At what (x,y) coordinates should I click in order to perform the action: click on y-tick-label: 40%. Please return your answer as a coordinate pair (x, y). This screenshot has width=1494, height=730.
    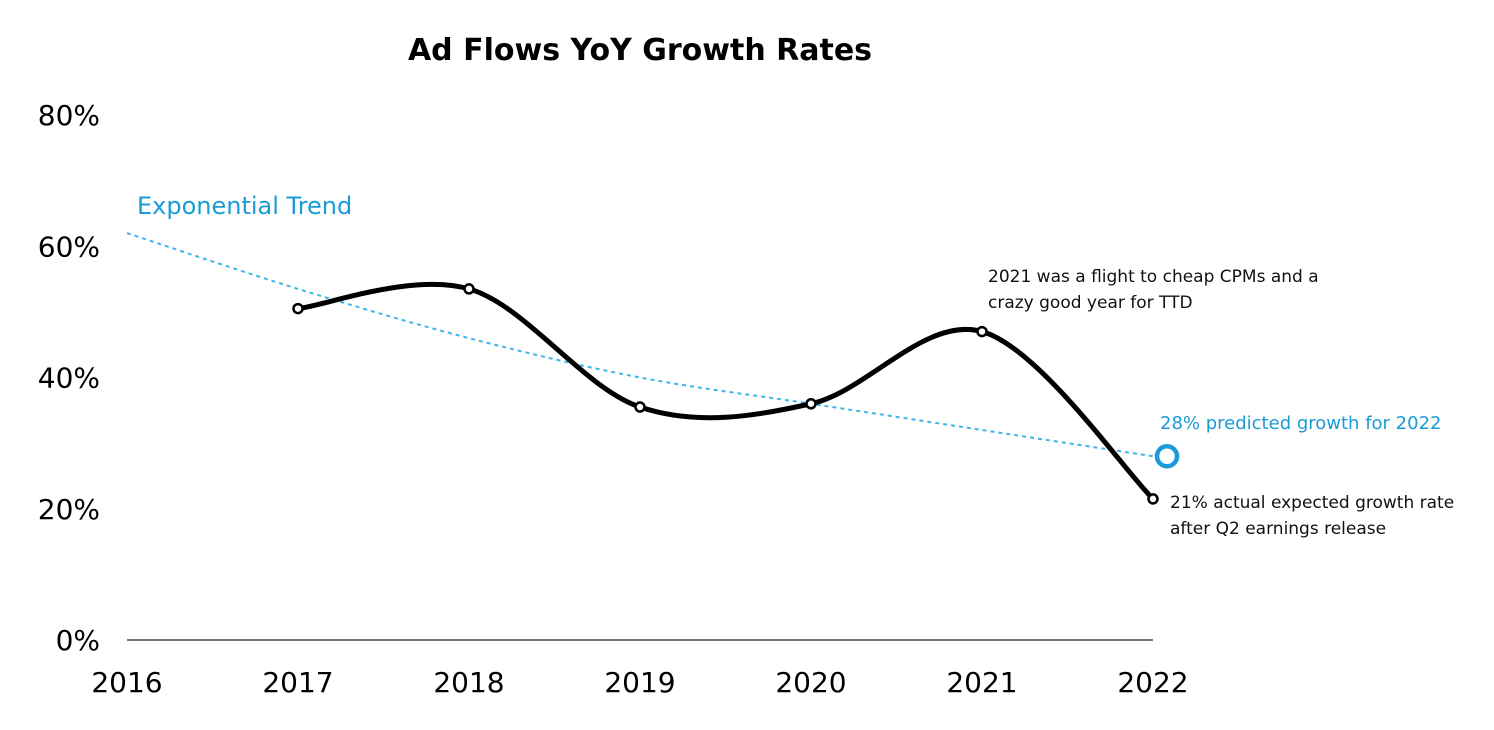
    Looking at the image, I should click on (69, 378).